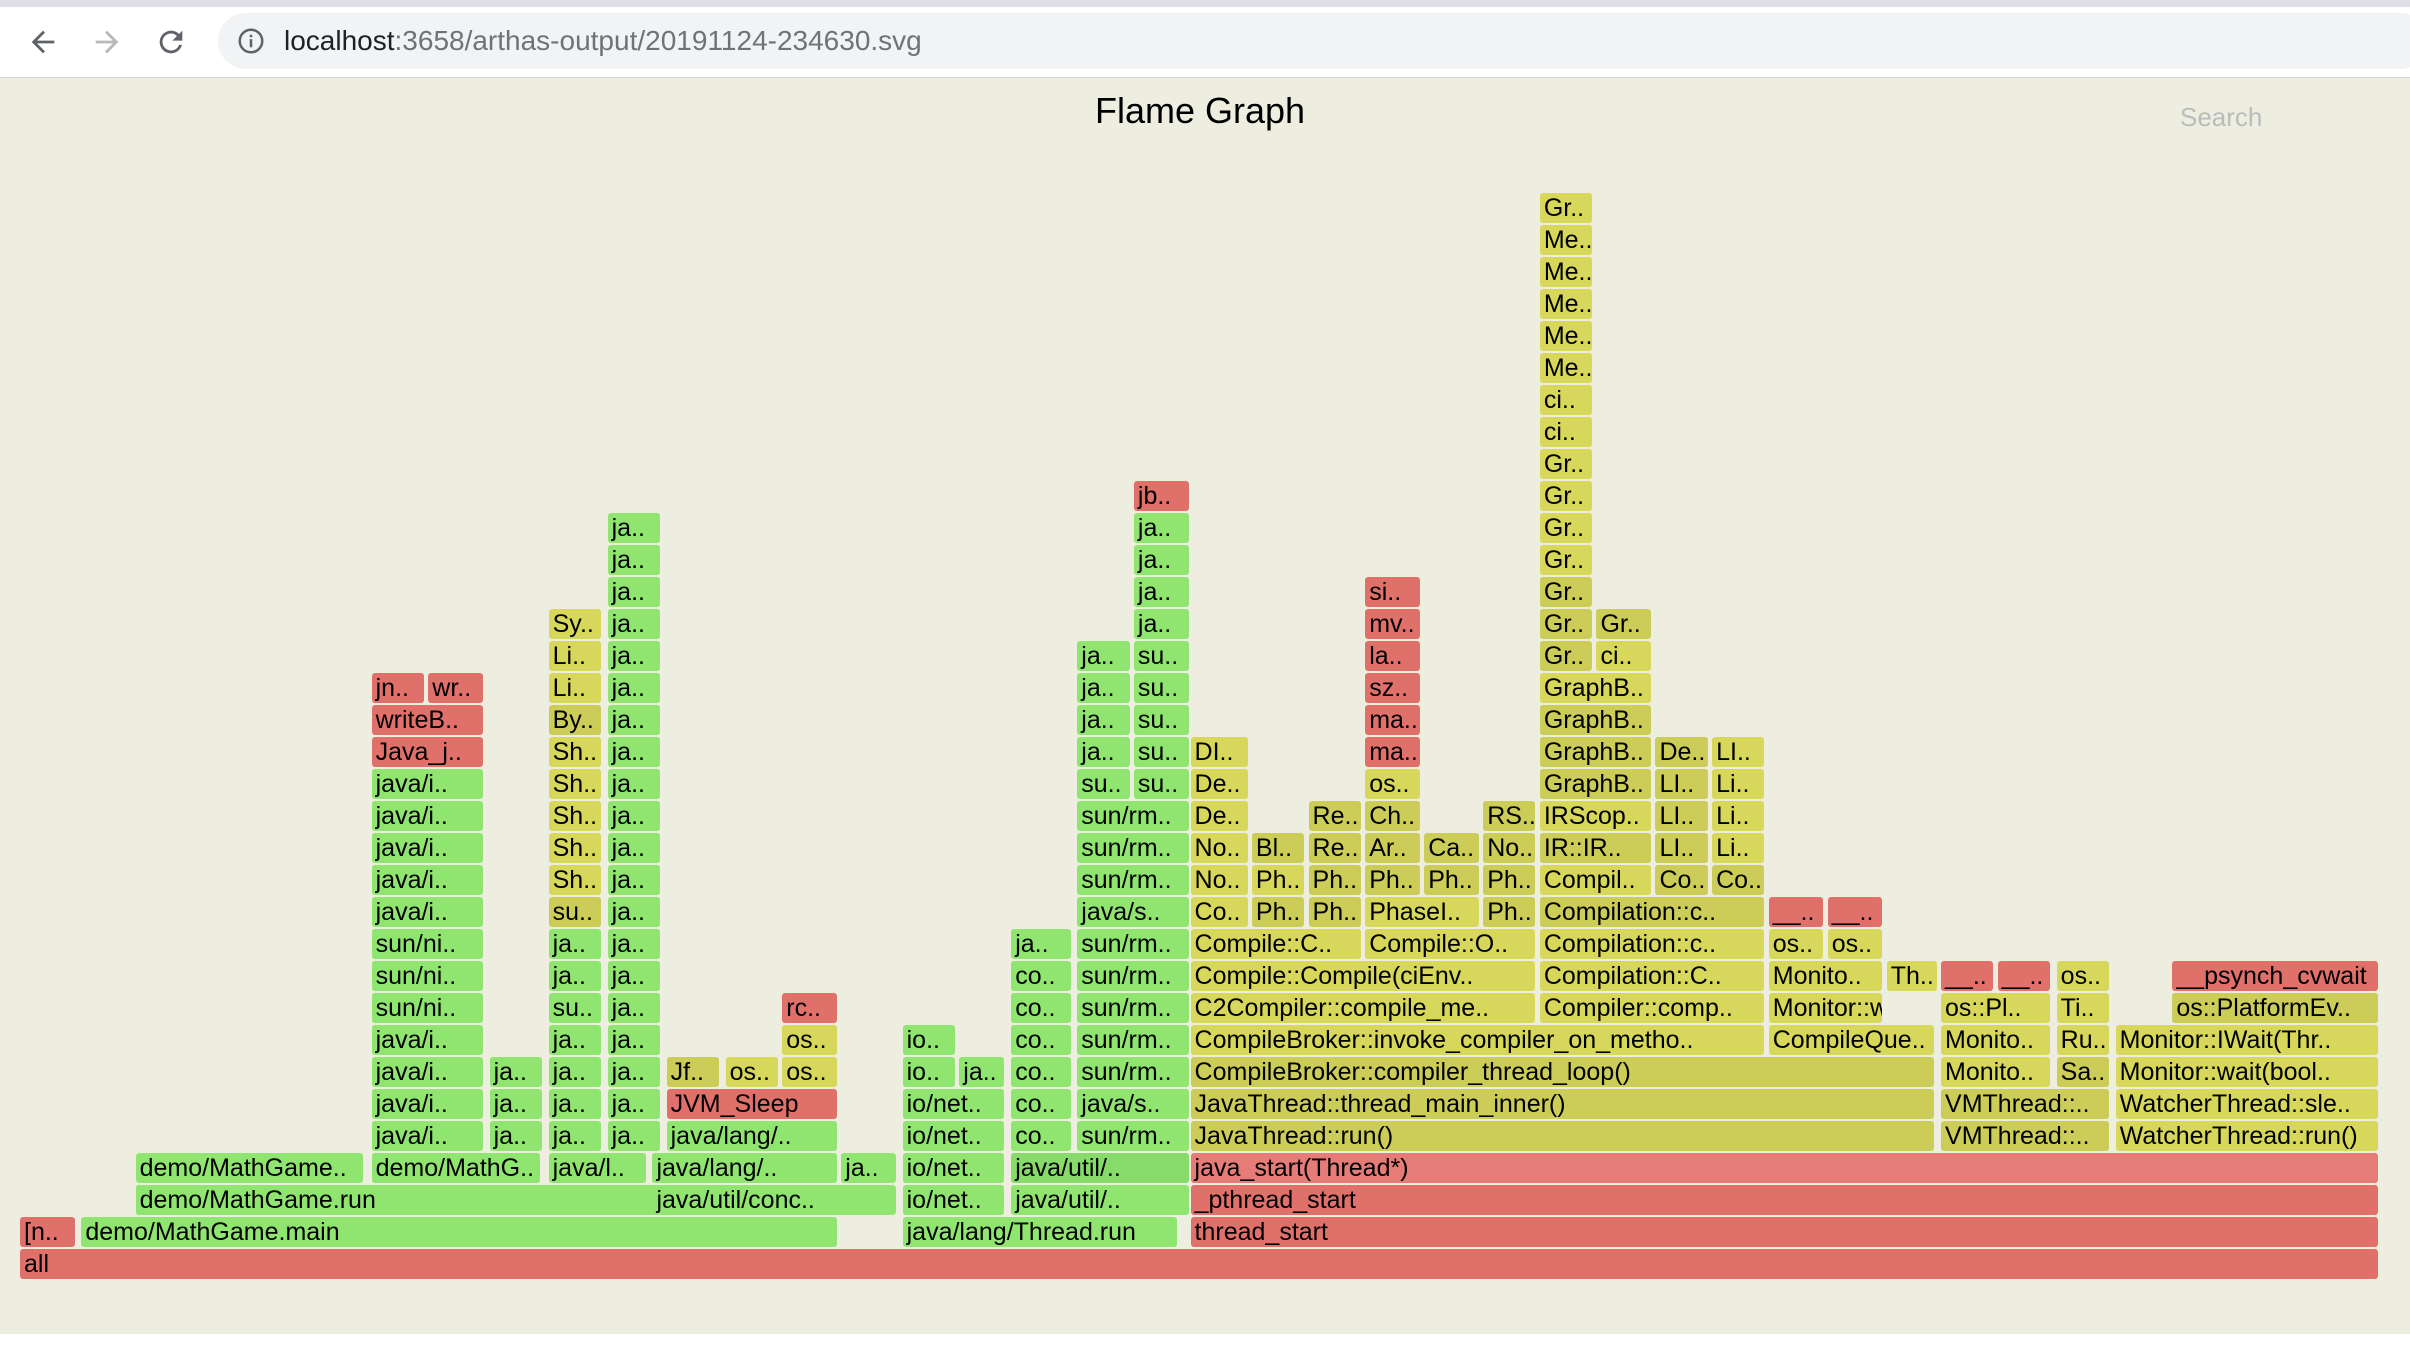 This screenshot has height=1356, width=2410. I want to click on stack-frame: Sh.., so click(574, 784).